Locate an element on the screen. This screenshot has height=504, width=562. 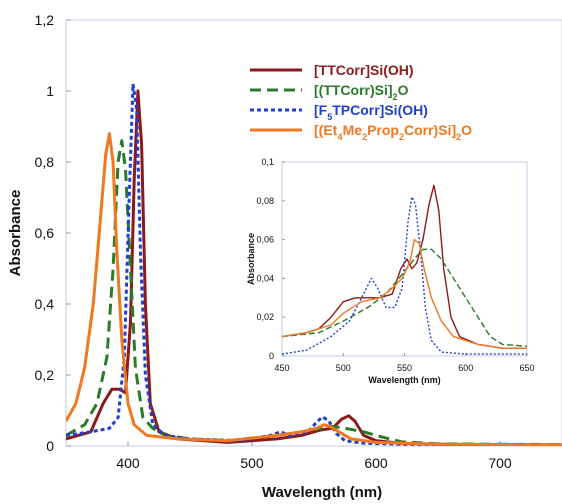
x-axis-title: Wavelength (nm) is located at coordinates (322, 492).